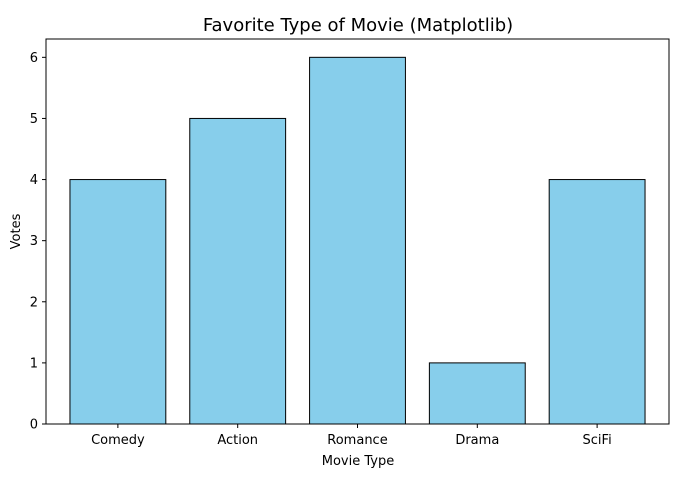  I want to click on y-tick-label: 0, so click(34, 425).